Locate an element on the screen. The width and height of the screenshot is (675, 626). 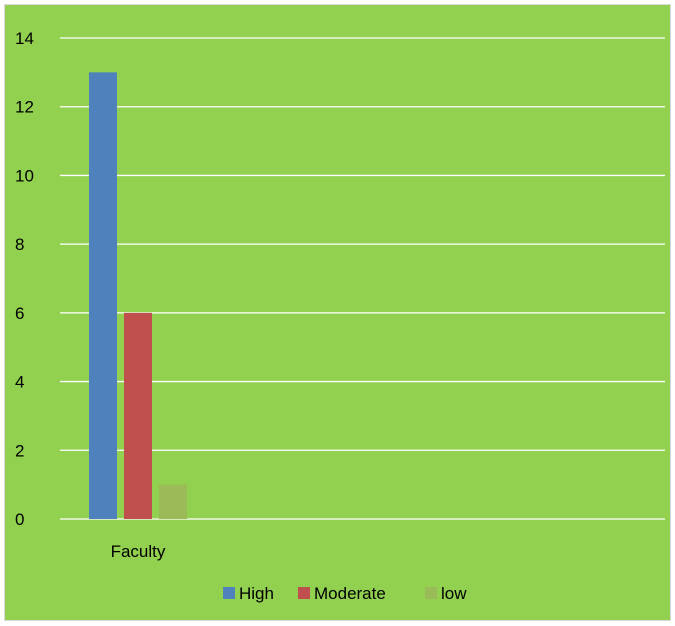
y-tick-label: 0 is located at coordinates (19, 519).